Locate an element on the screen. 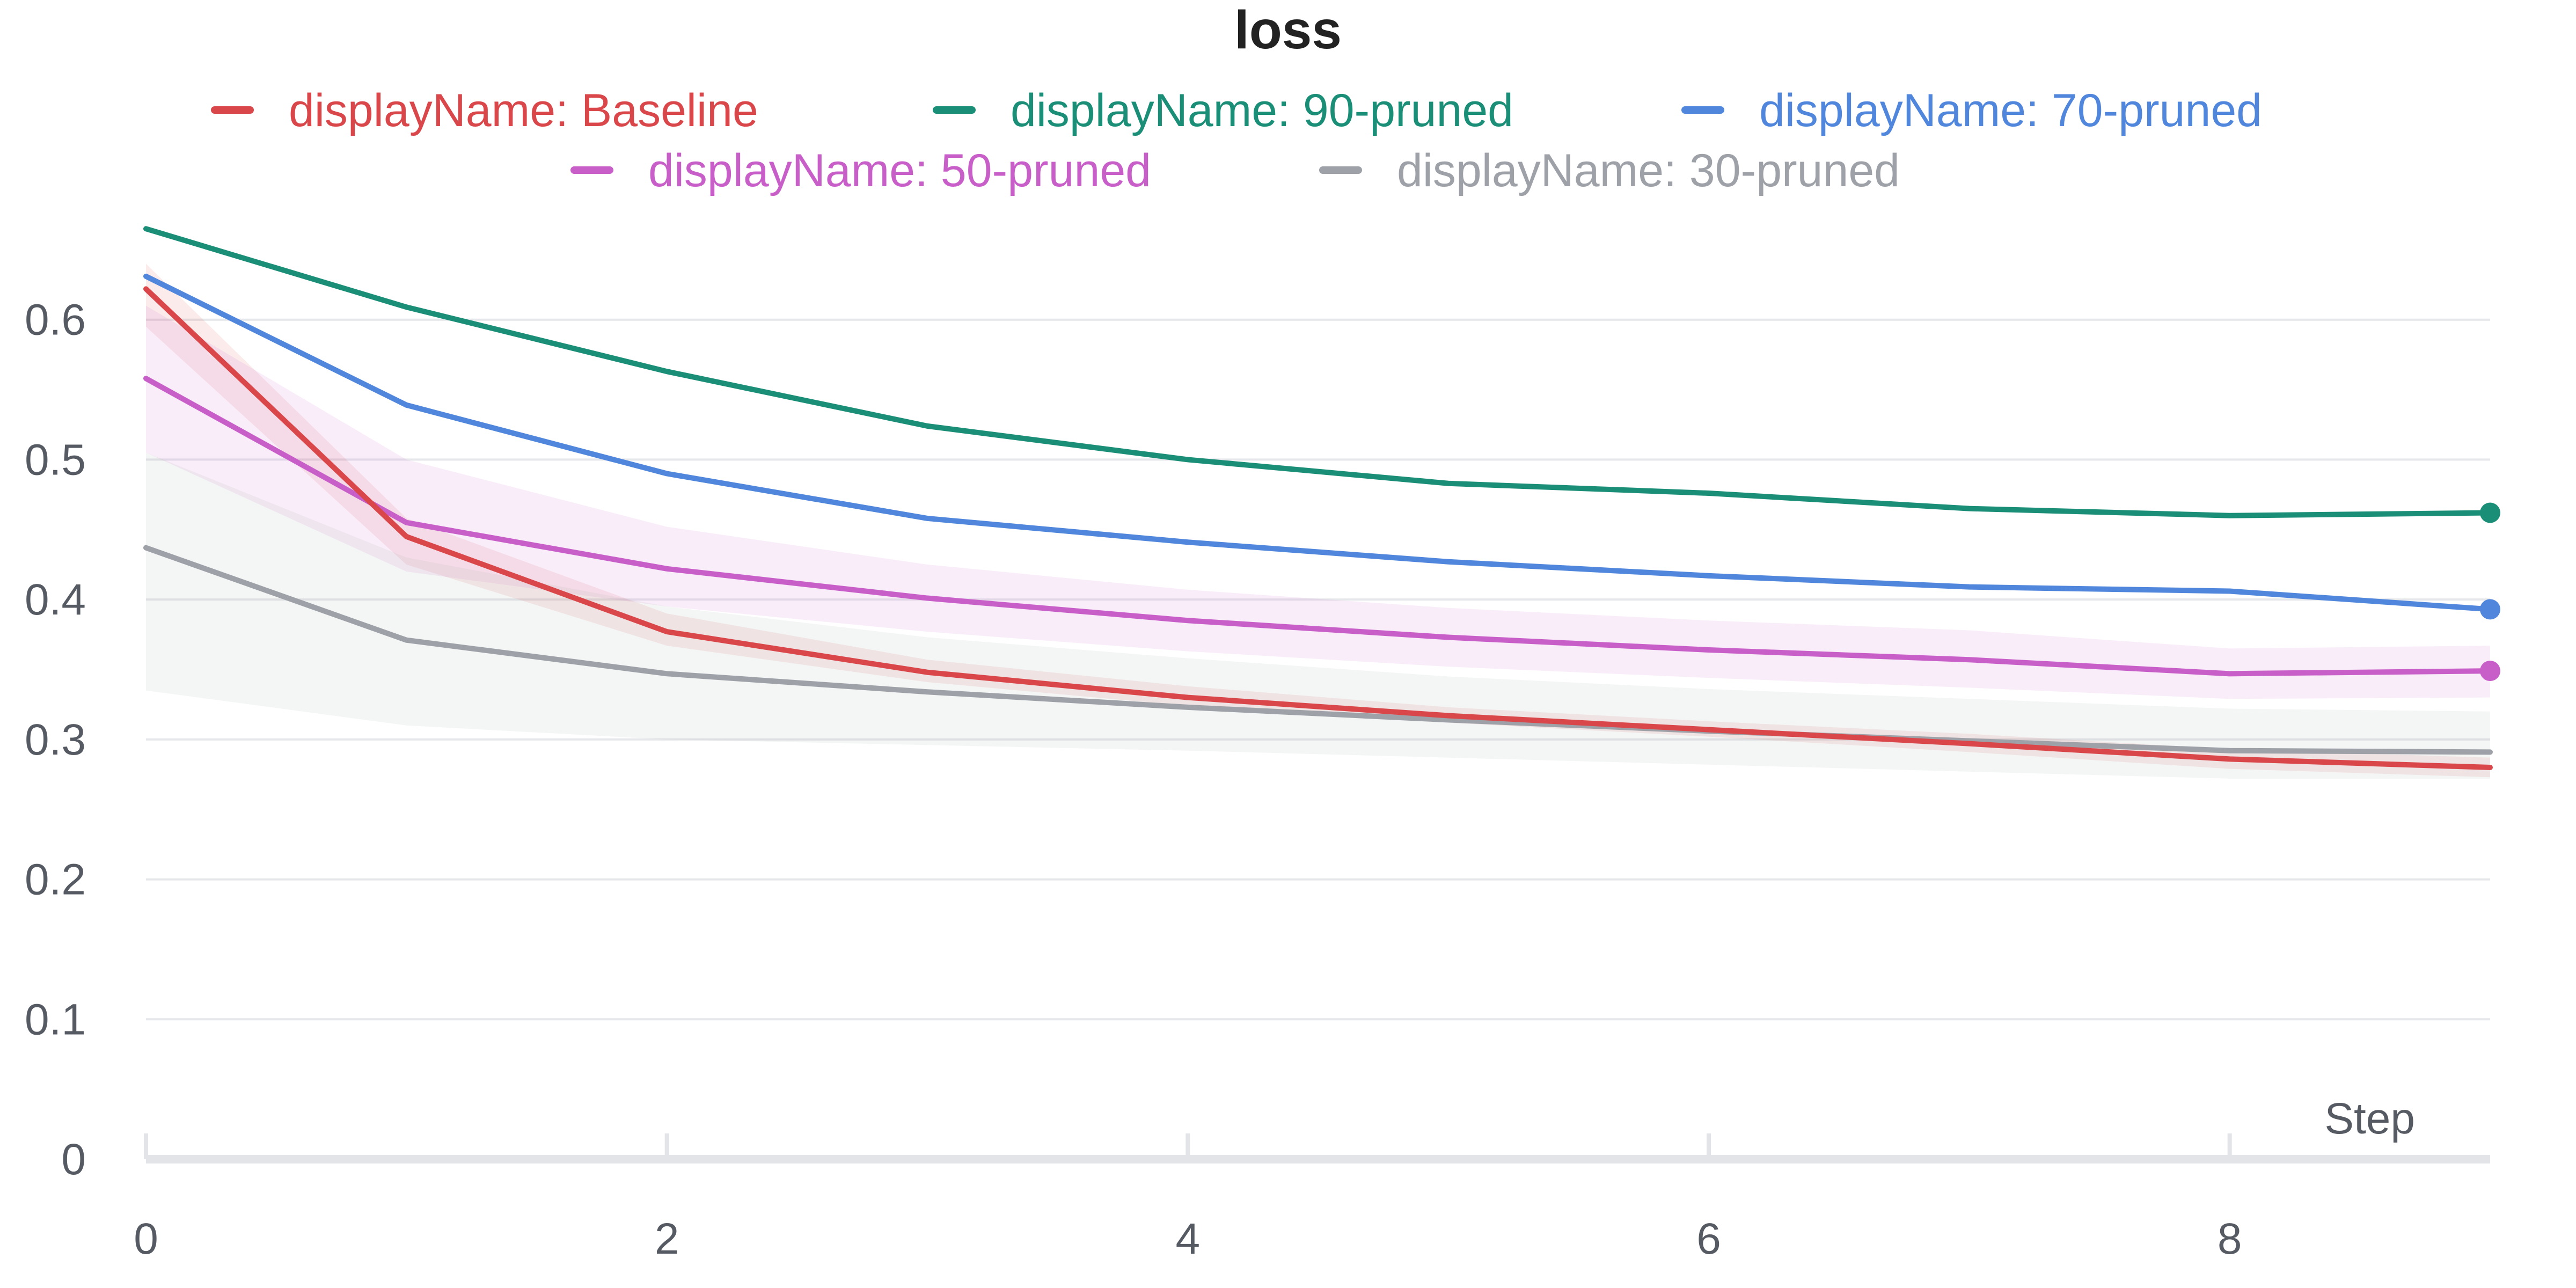 This screenshot has width=2576, height=1288. x-tick-label: 8 is located at coordinates (2230, 1238).